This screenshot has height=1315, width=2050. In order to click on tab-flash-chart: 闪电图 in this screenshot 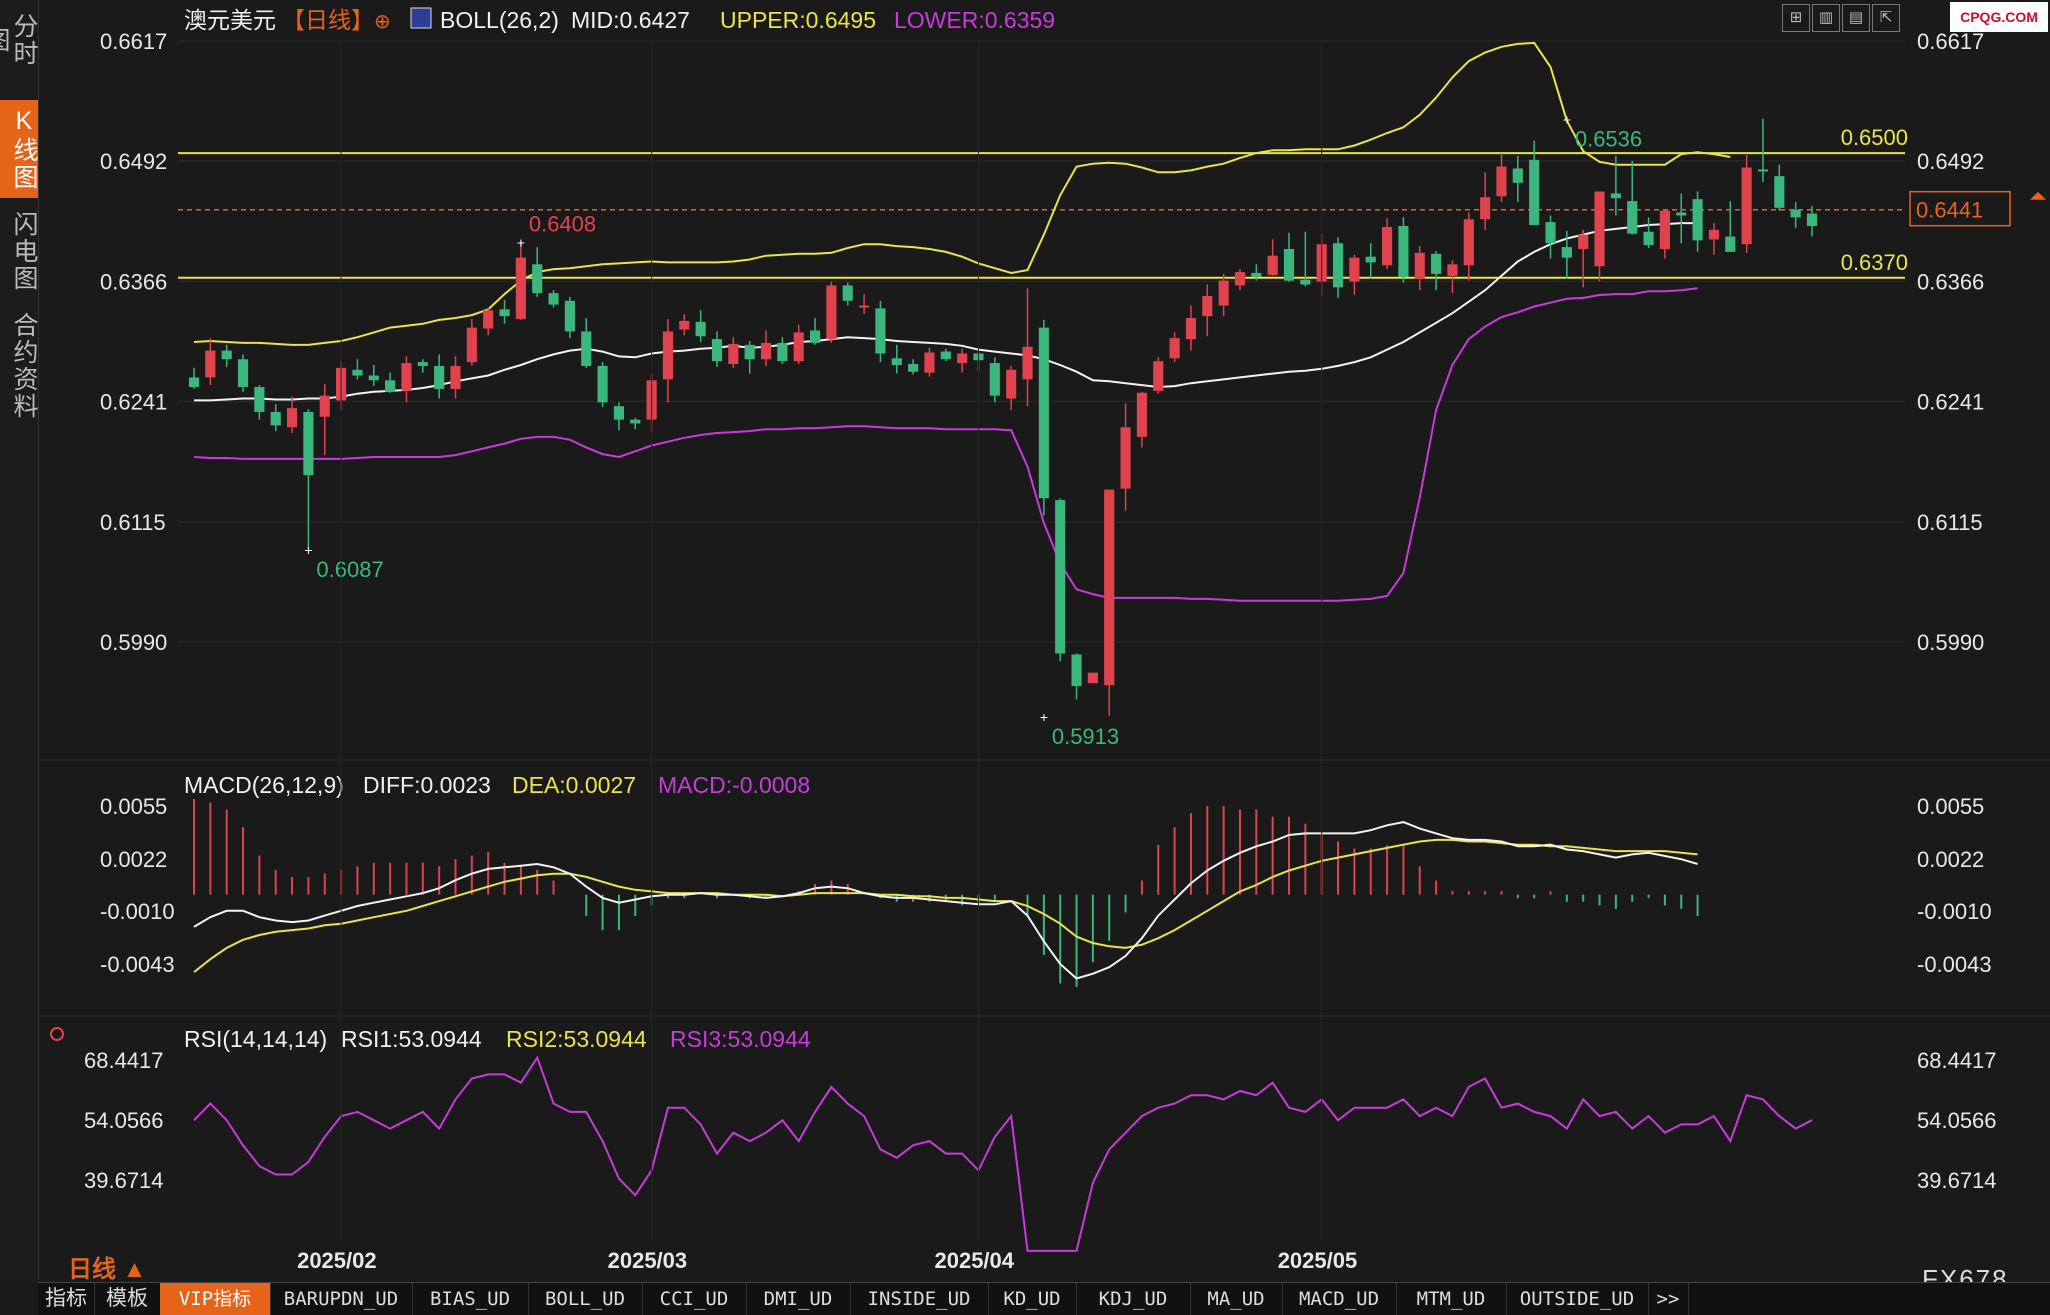, I will do `click(24, 251)`.